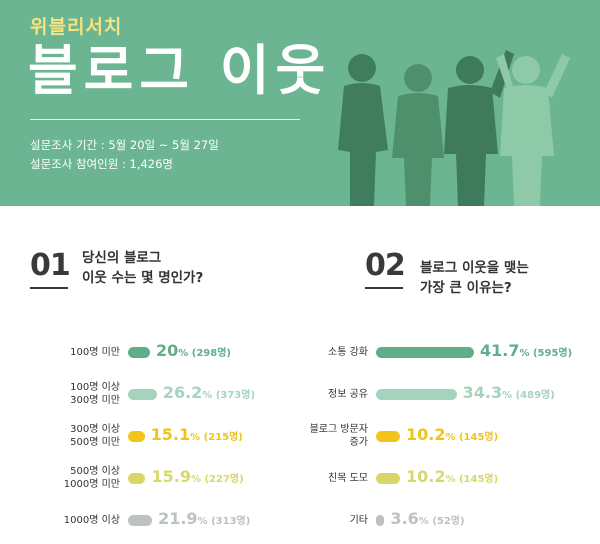 This screenshot has height=544, width=600. I want to click on section-1-question-line-2: 이웃 수는 몇 명인가?, so click(143, 278).